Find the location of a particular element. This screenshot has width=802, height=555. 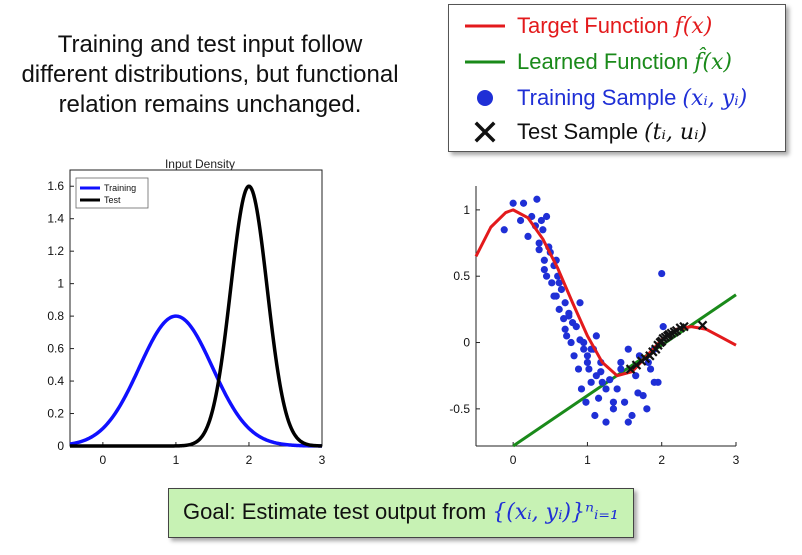

x-tick-label: 3 is located at coordinates (322, 460).